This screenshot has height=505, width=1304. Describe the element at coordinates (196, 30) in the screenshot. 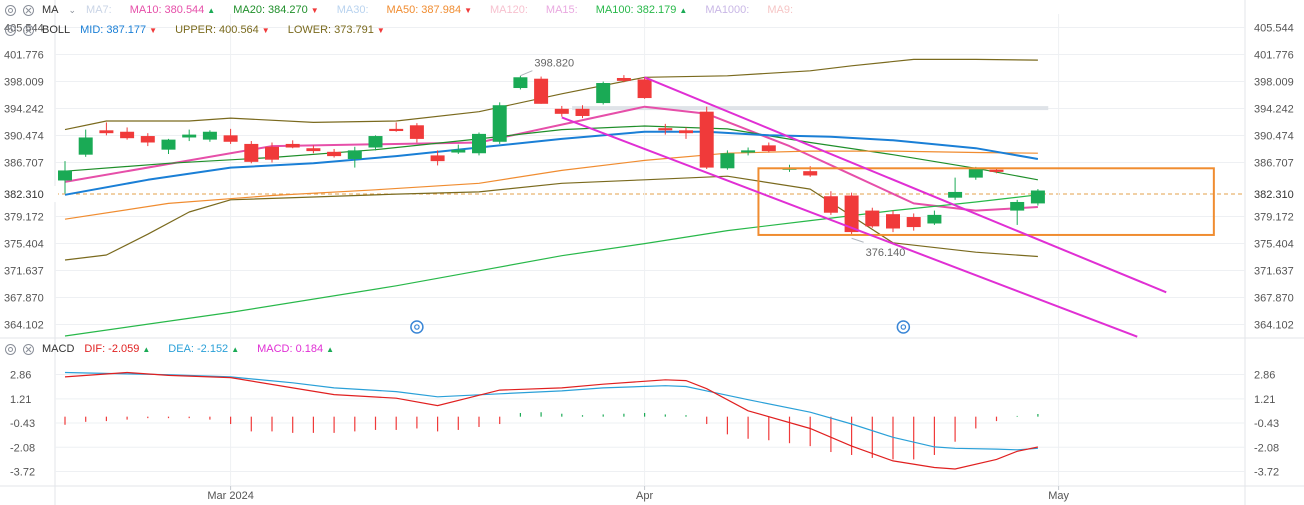

I see `boll-legend-label: UPPER:` at that location.